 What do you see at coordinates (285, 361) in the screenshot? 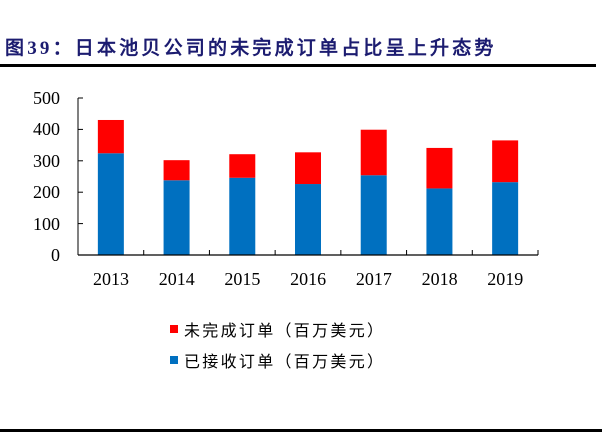
I see `legend-label: 已接收订单（百万美元）` at bounding box center [285, 361].